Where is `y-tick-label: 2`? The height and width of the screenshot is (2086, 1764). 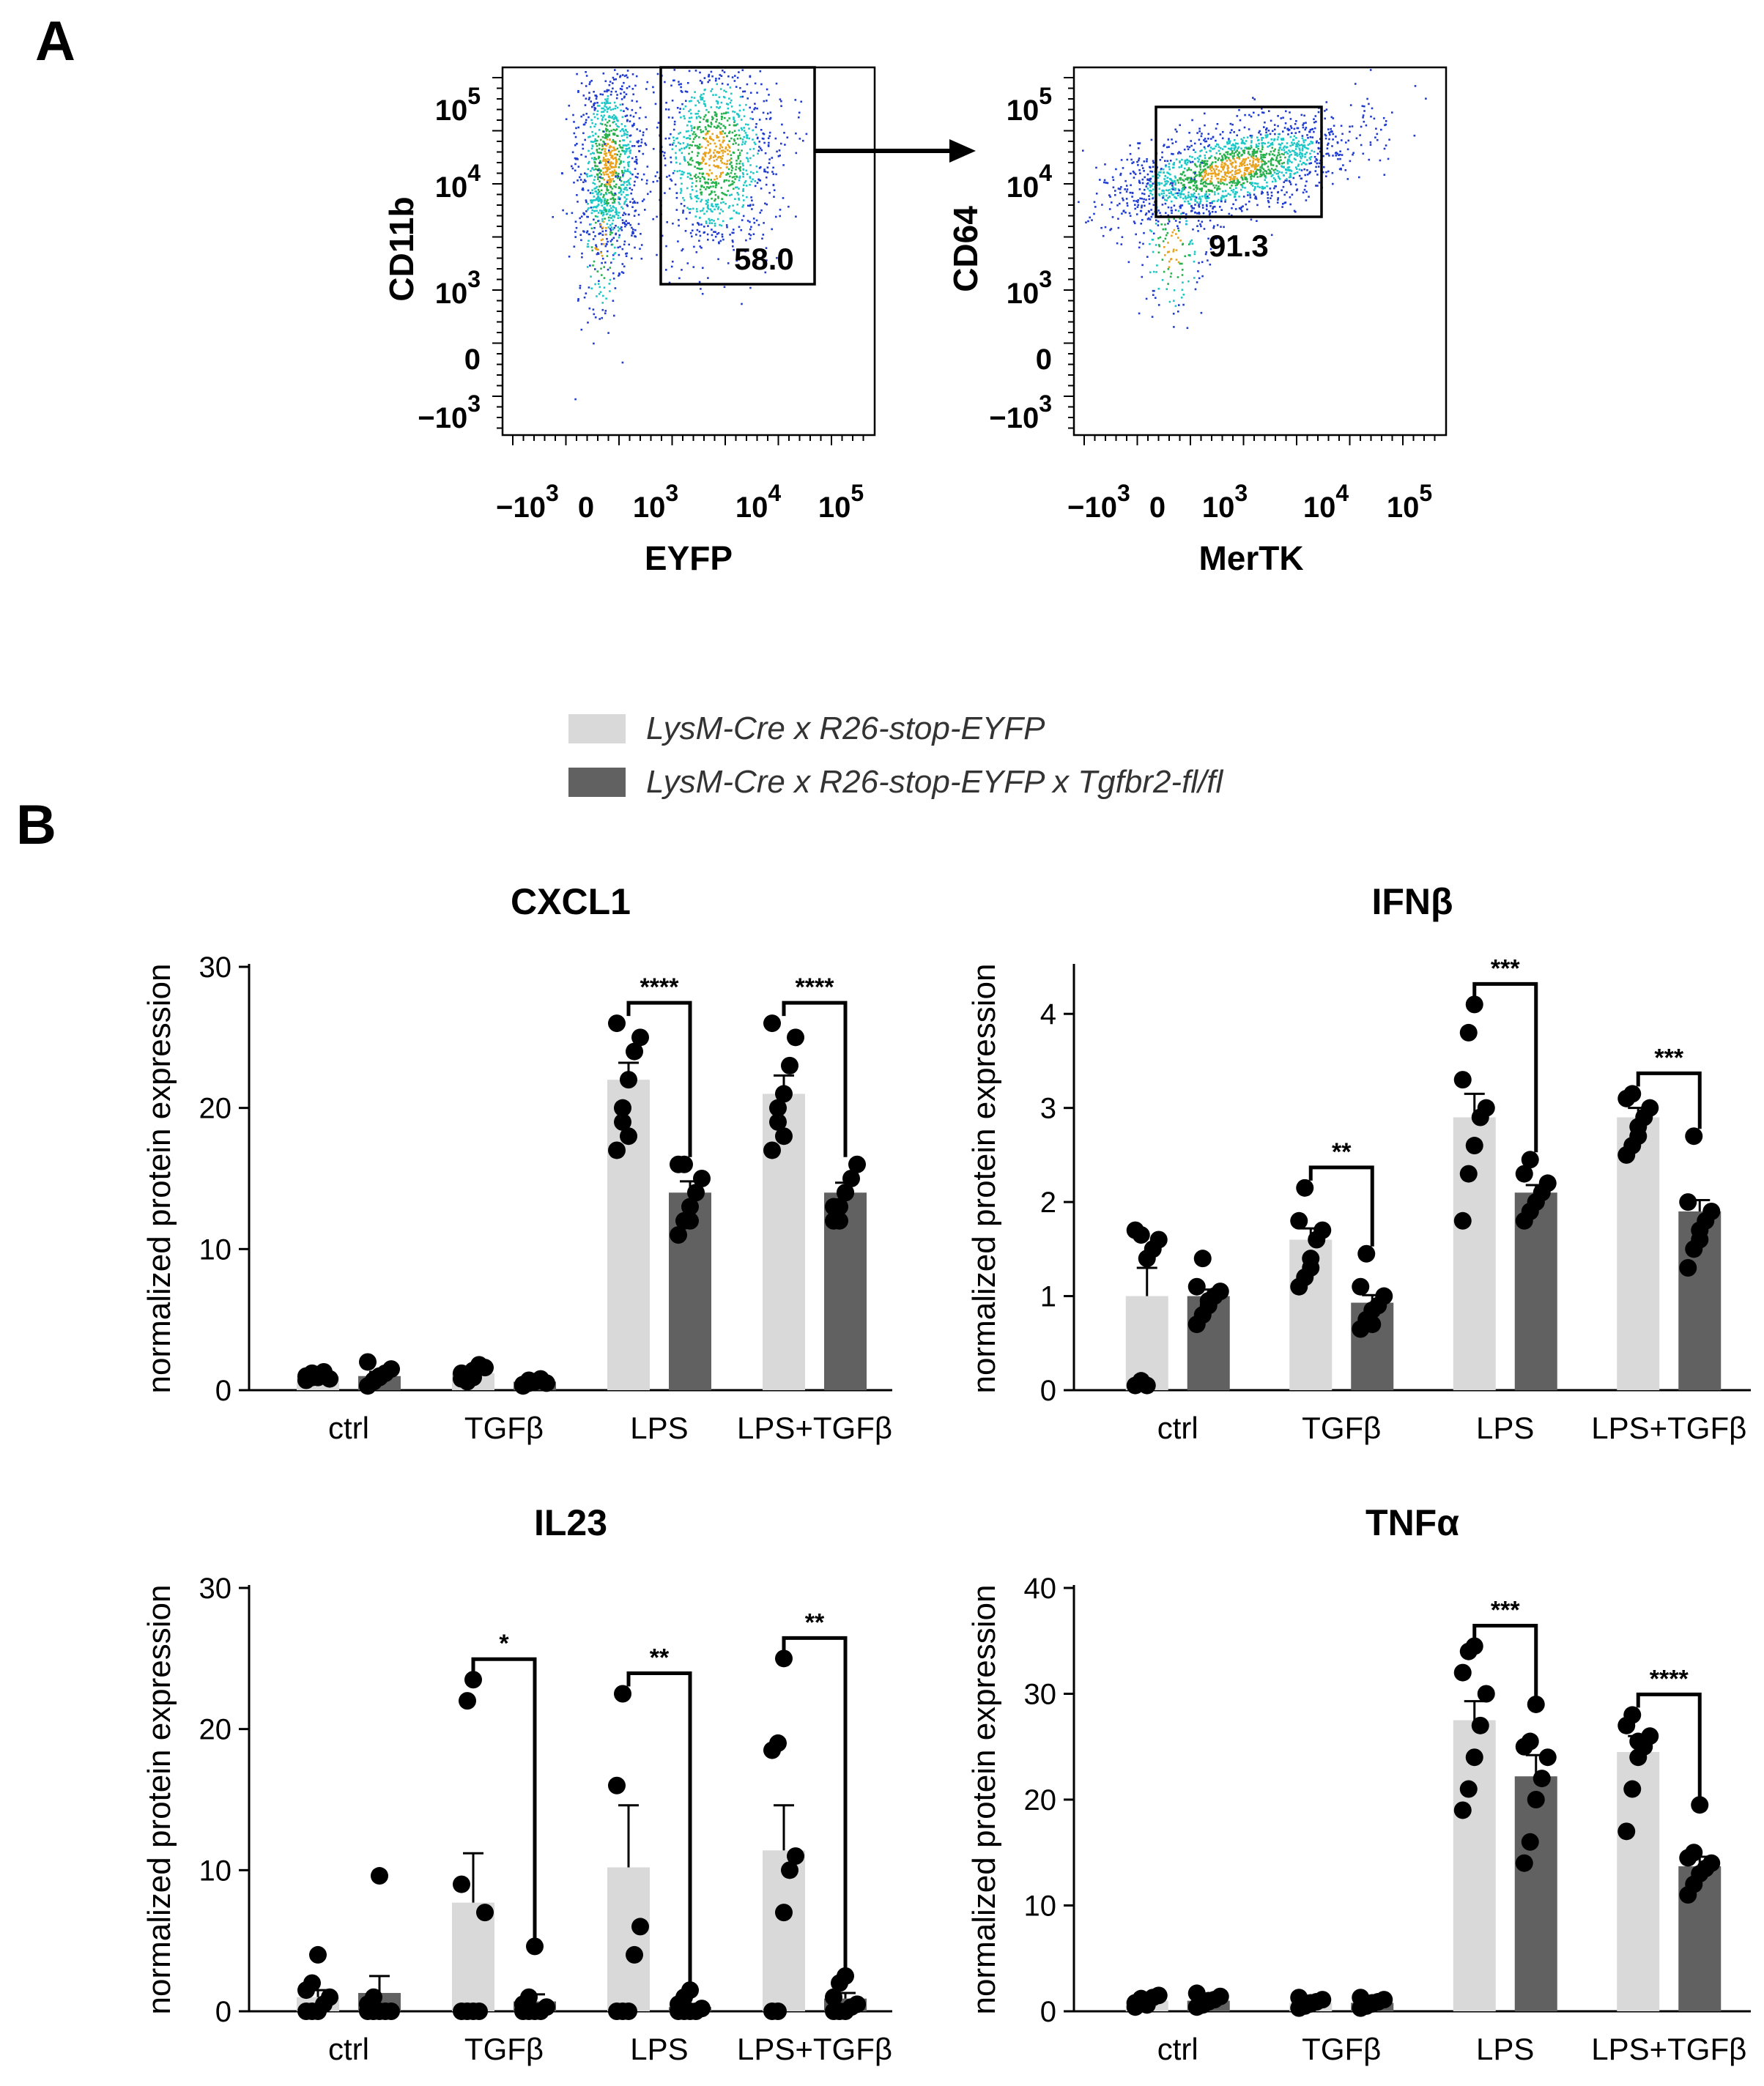
y-tick-label: 2 is located at coordinates (1048, 1203).